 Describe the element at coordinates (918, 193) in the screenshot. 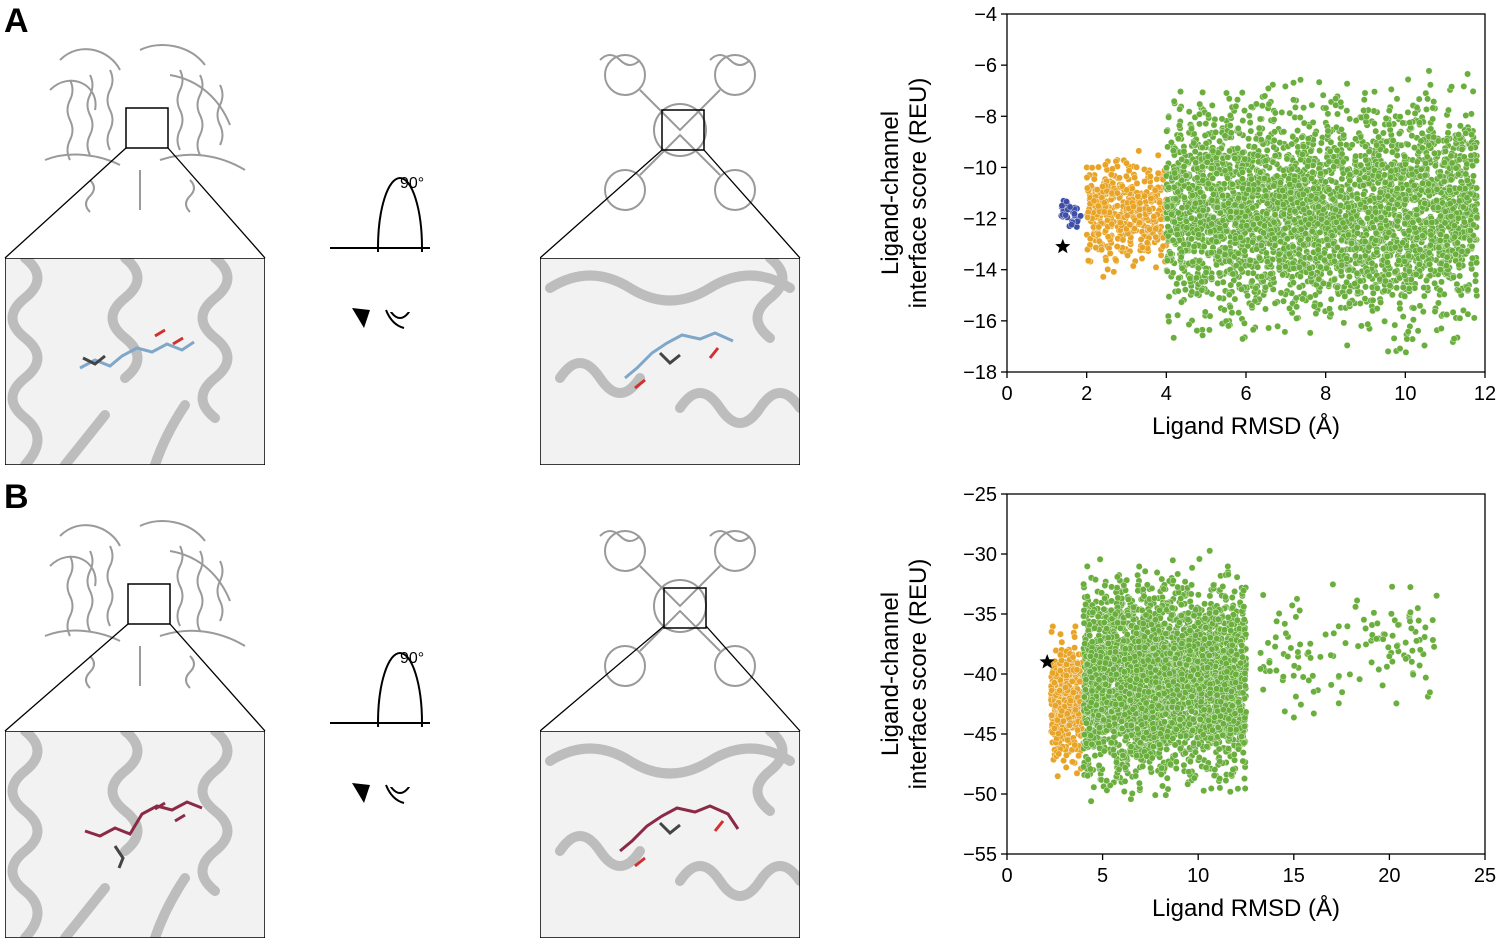

I see `y-axis-label-line2: interface score (REU)` at that location.